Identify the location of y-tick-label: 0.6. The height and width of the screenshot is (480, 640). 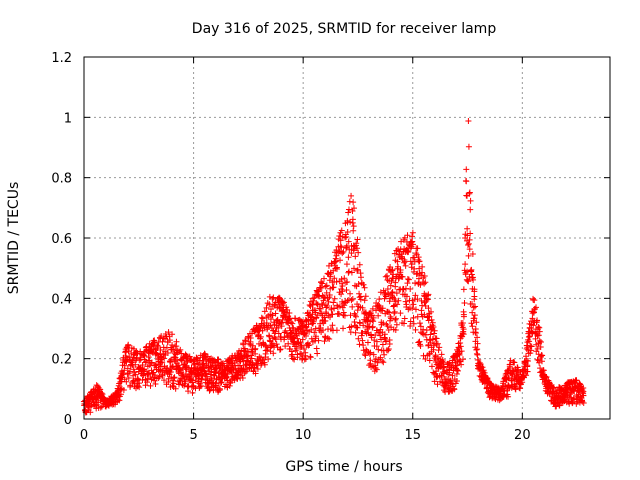
(61, 239).